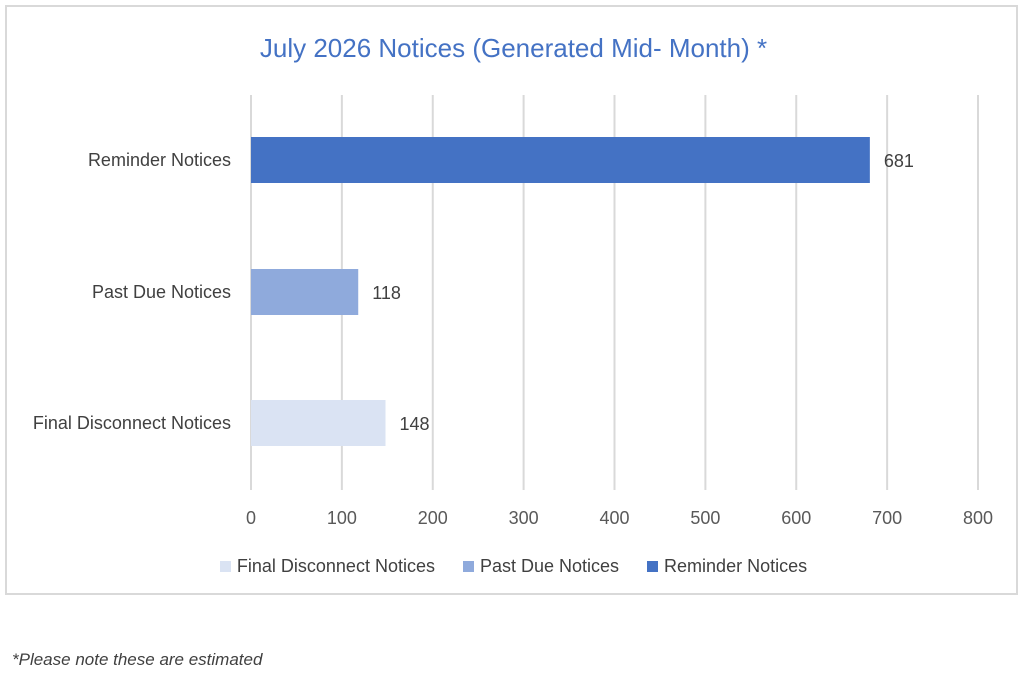 The width and height of the screenshot is (1024, 679). Describe the element at coordinates (549, 566) in the screenshot. I see `legend-label-past-due: Past Due Notices` at that location.